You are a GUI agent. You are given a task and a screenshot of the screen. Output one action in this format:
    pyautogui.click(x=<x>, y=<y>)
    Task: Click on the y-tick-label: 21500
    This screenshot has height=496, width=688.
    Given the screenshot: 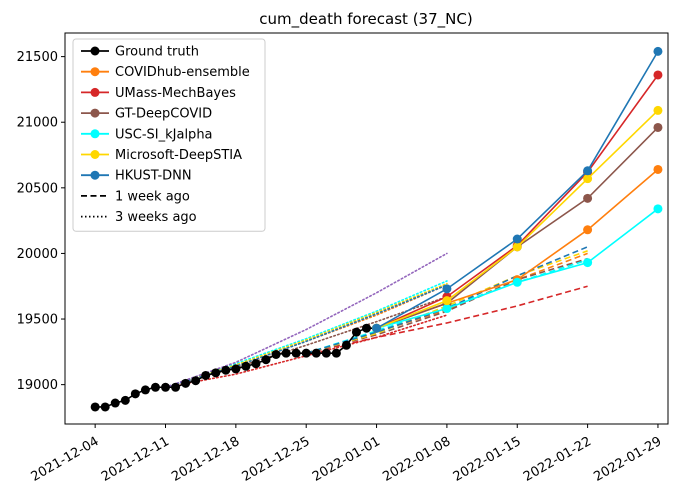 What is the action you would take?
    pyautogui.click(x=37, y=57)
    